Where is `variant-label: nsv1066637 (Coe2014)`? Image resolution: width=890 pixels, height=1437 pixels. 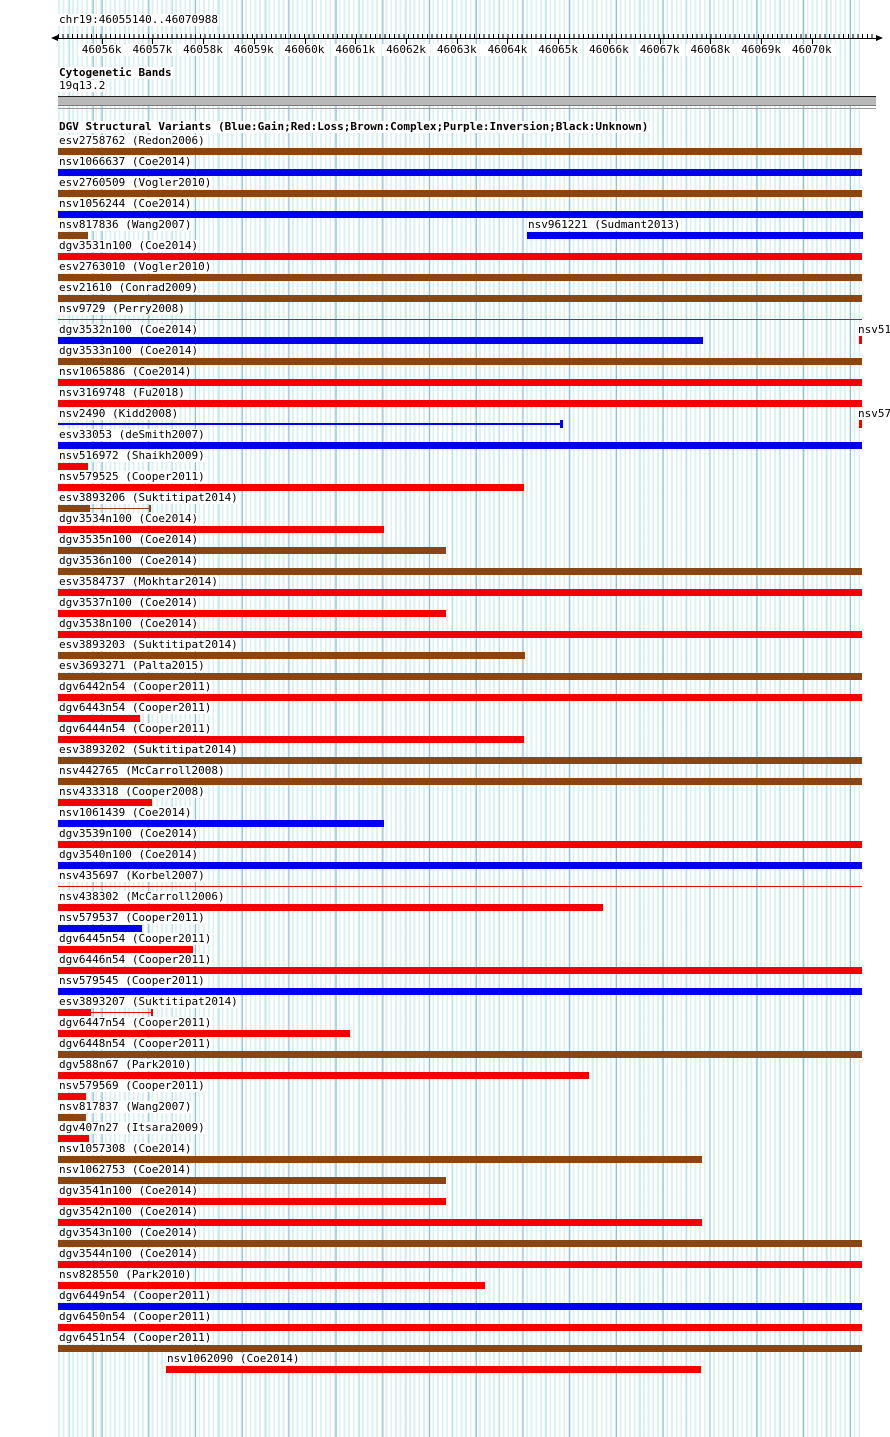
variant-label: nsv1066637 (Coe2014) is located at coordinates (125, 161).